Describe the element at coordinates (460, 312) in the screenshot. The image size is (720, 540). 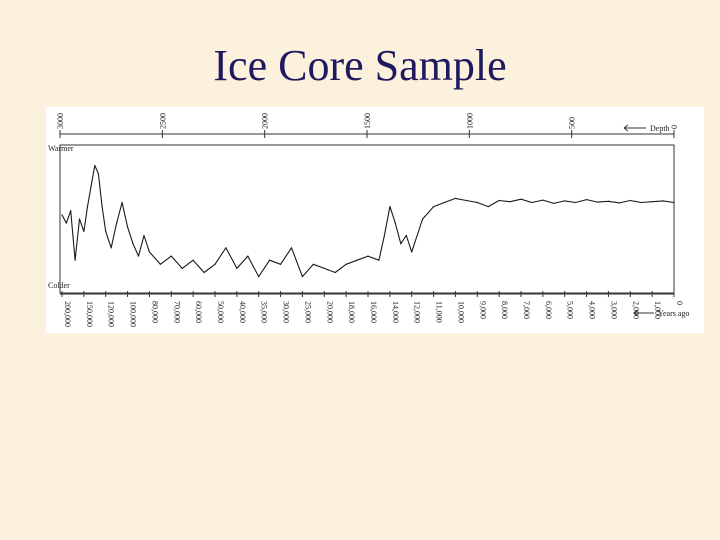
I see `years-tick-label: 10,000` at that location.